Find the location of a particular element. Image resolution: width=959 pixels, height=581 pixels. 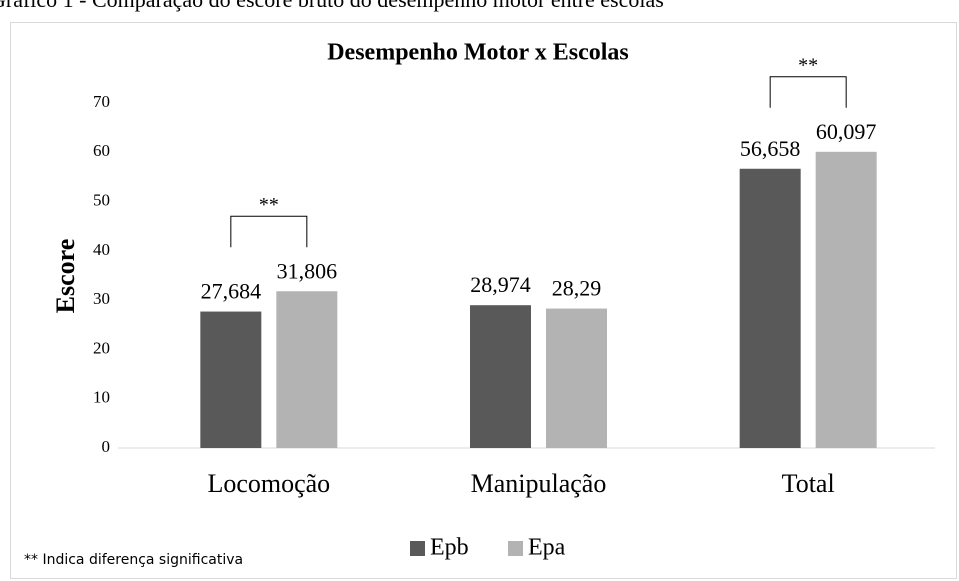

value-label: 27,684 is located at coordinates (231, 291).